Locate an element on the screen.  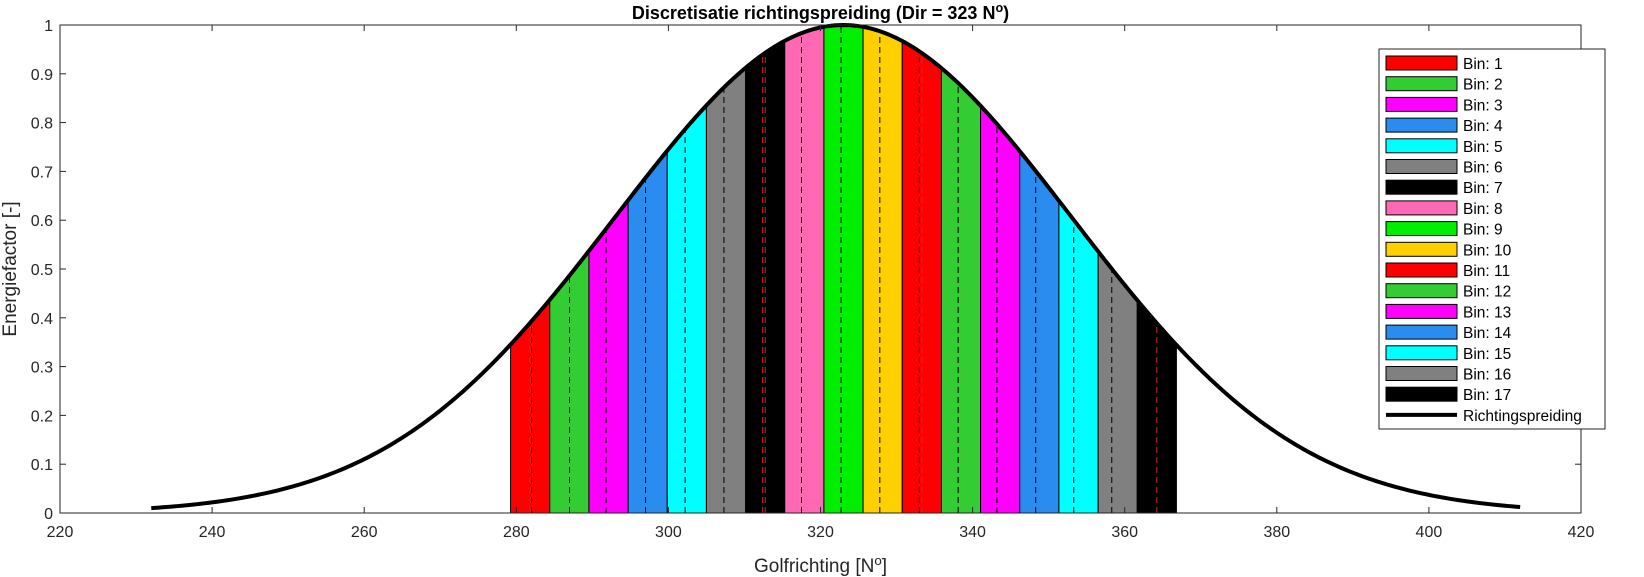
y-tick-label: 0.6 is located at coordinates (42, 221).